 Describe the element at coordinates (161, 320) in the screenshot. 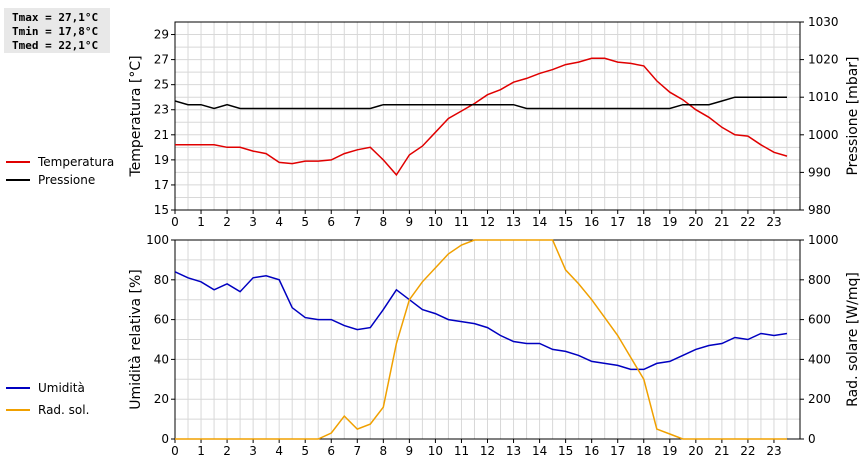

I see `y-tick-label-left: 60` at that location.